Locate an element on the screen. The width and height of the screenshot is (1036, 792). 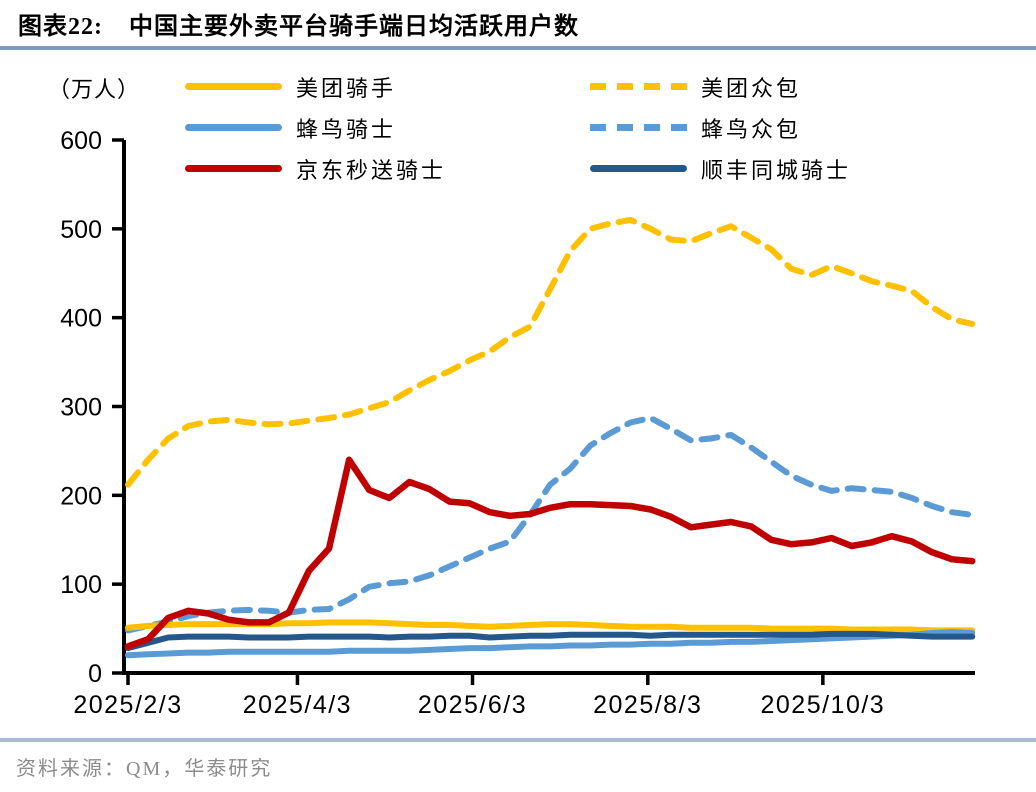
legend-label: 蜂鸟众包 is located at coordinates (751, 129).